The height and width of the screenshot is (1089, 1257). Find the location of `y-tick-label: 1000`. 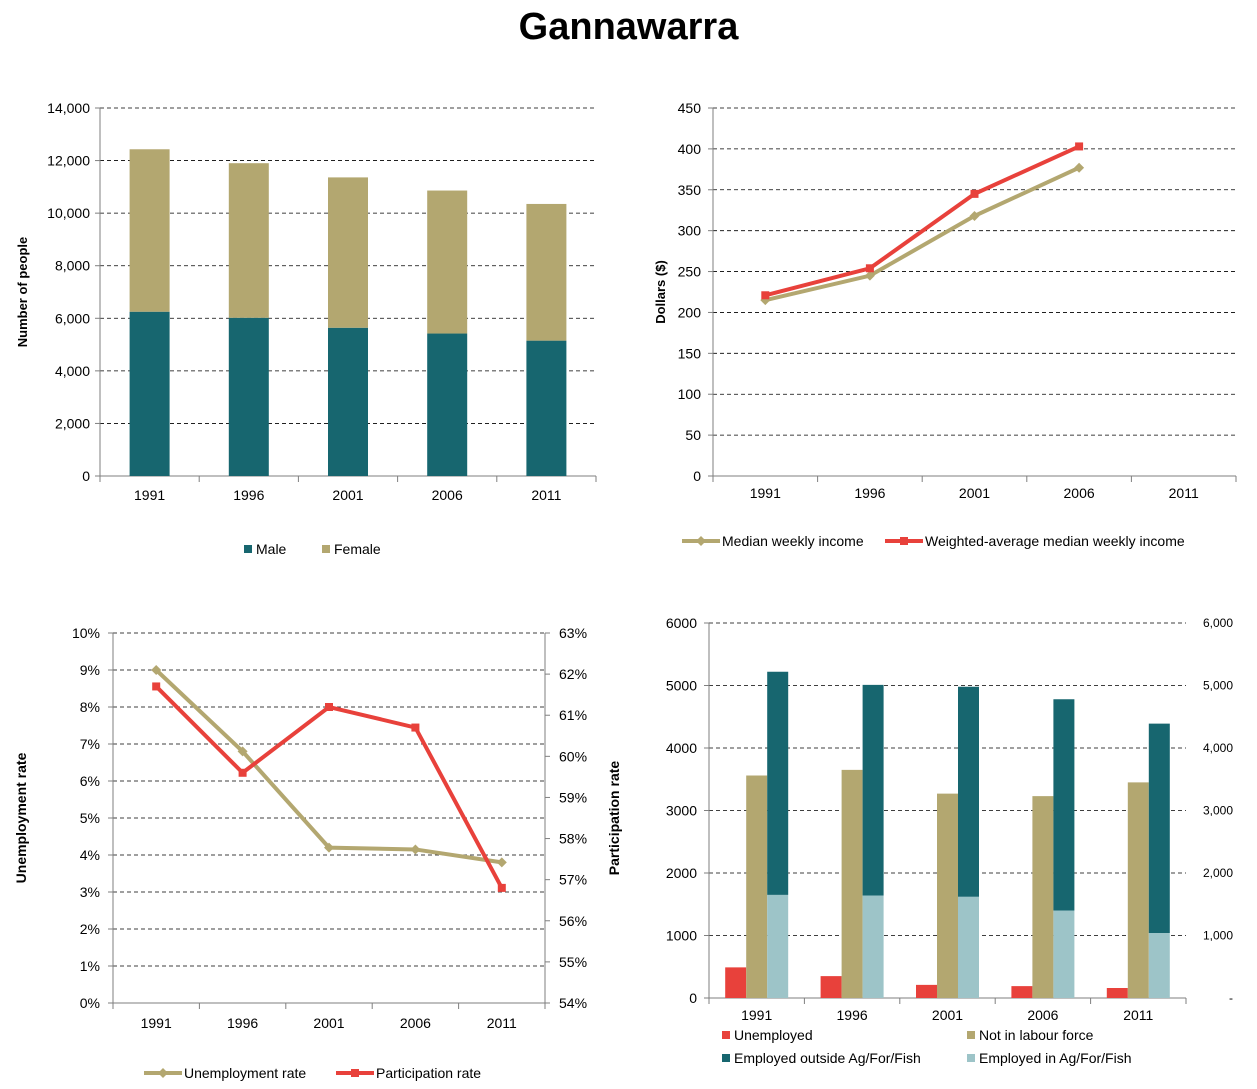

y-tick-label: 1000 is located at coordinates (681, 936).